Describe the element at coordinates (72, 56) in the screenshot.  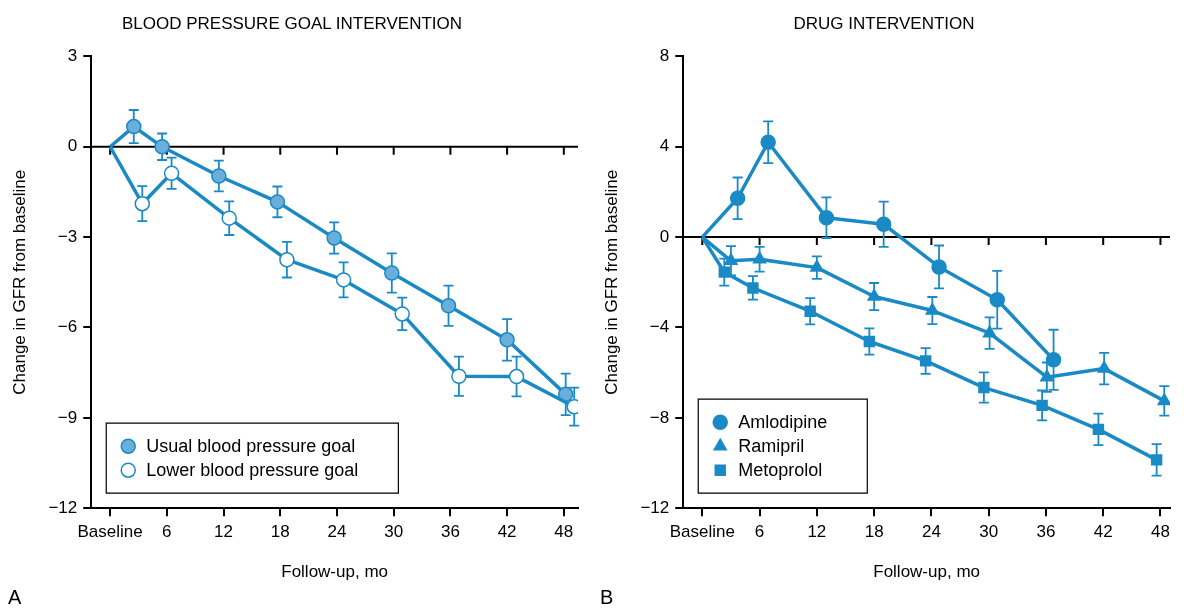
I see `y-tick-label: 3` at that location.